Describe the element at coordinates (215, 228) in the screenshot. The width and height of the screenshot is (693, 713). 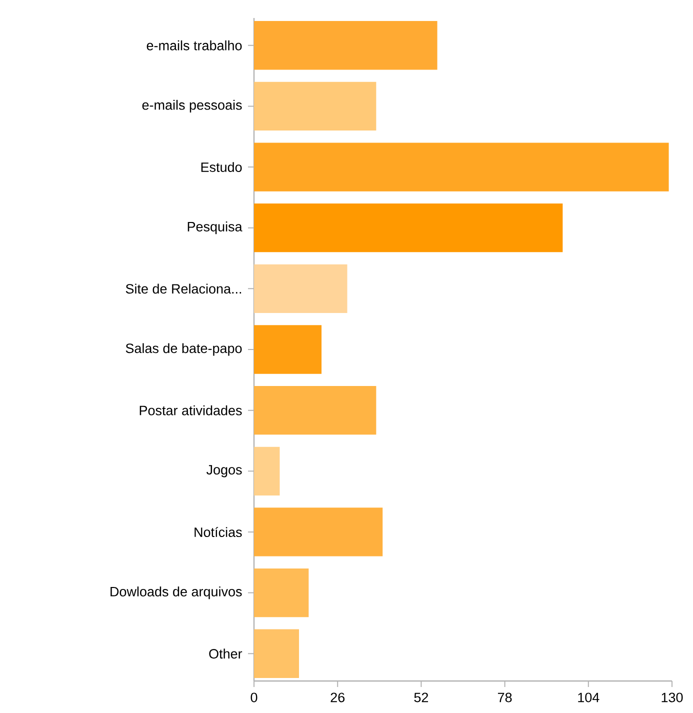
I see `y-tick-label: Pesquisa` at that location.